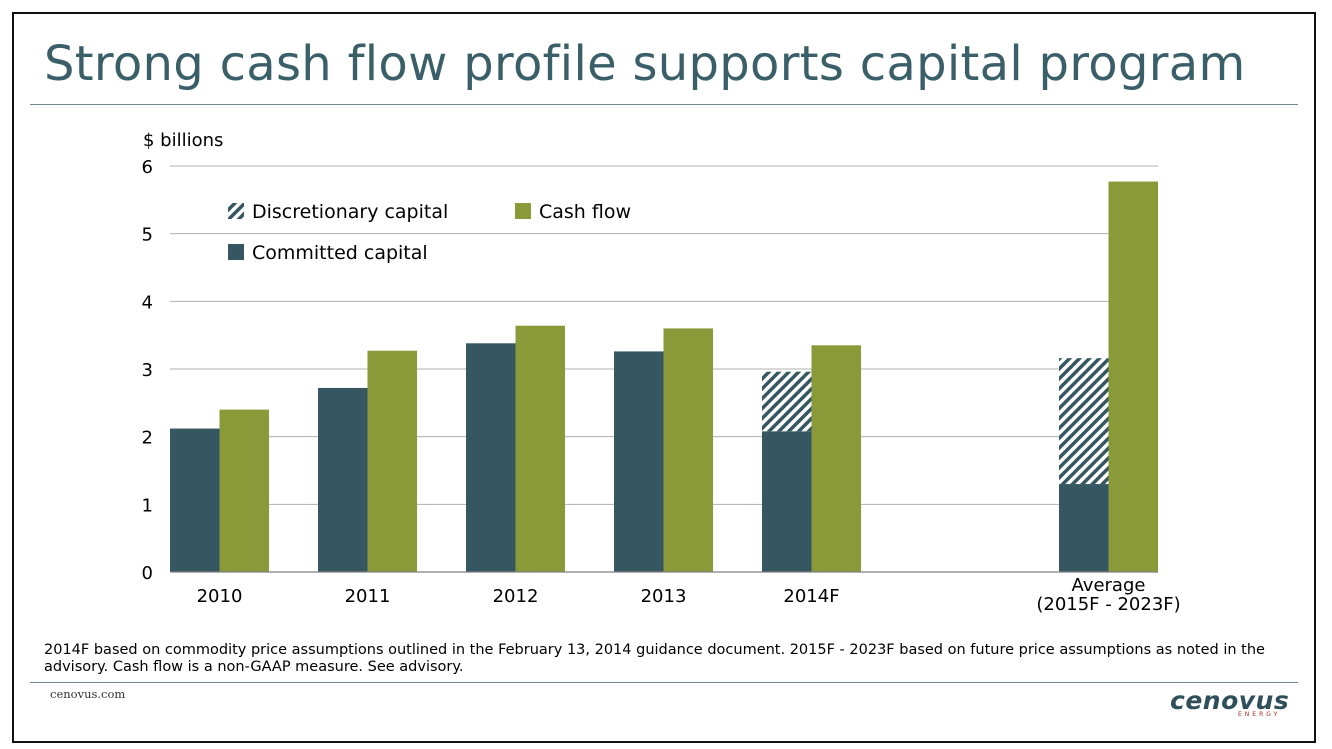 The width and height of the screenshot is (1332, 749). I want to click on y-tick-label: 4, so click(147, 302).